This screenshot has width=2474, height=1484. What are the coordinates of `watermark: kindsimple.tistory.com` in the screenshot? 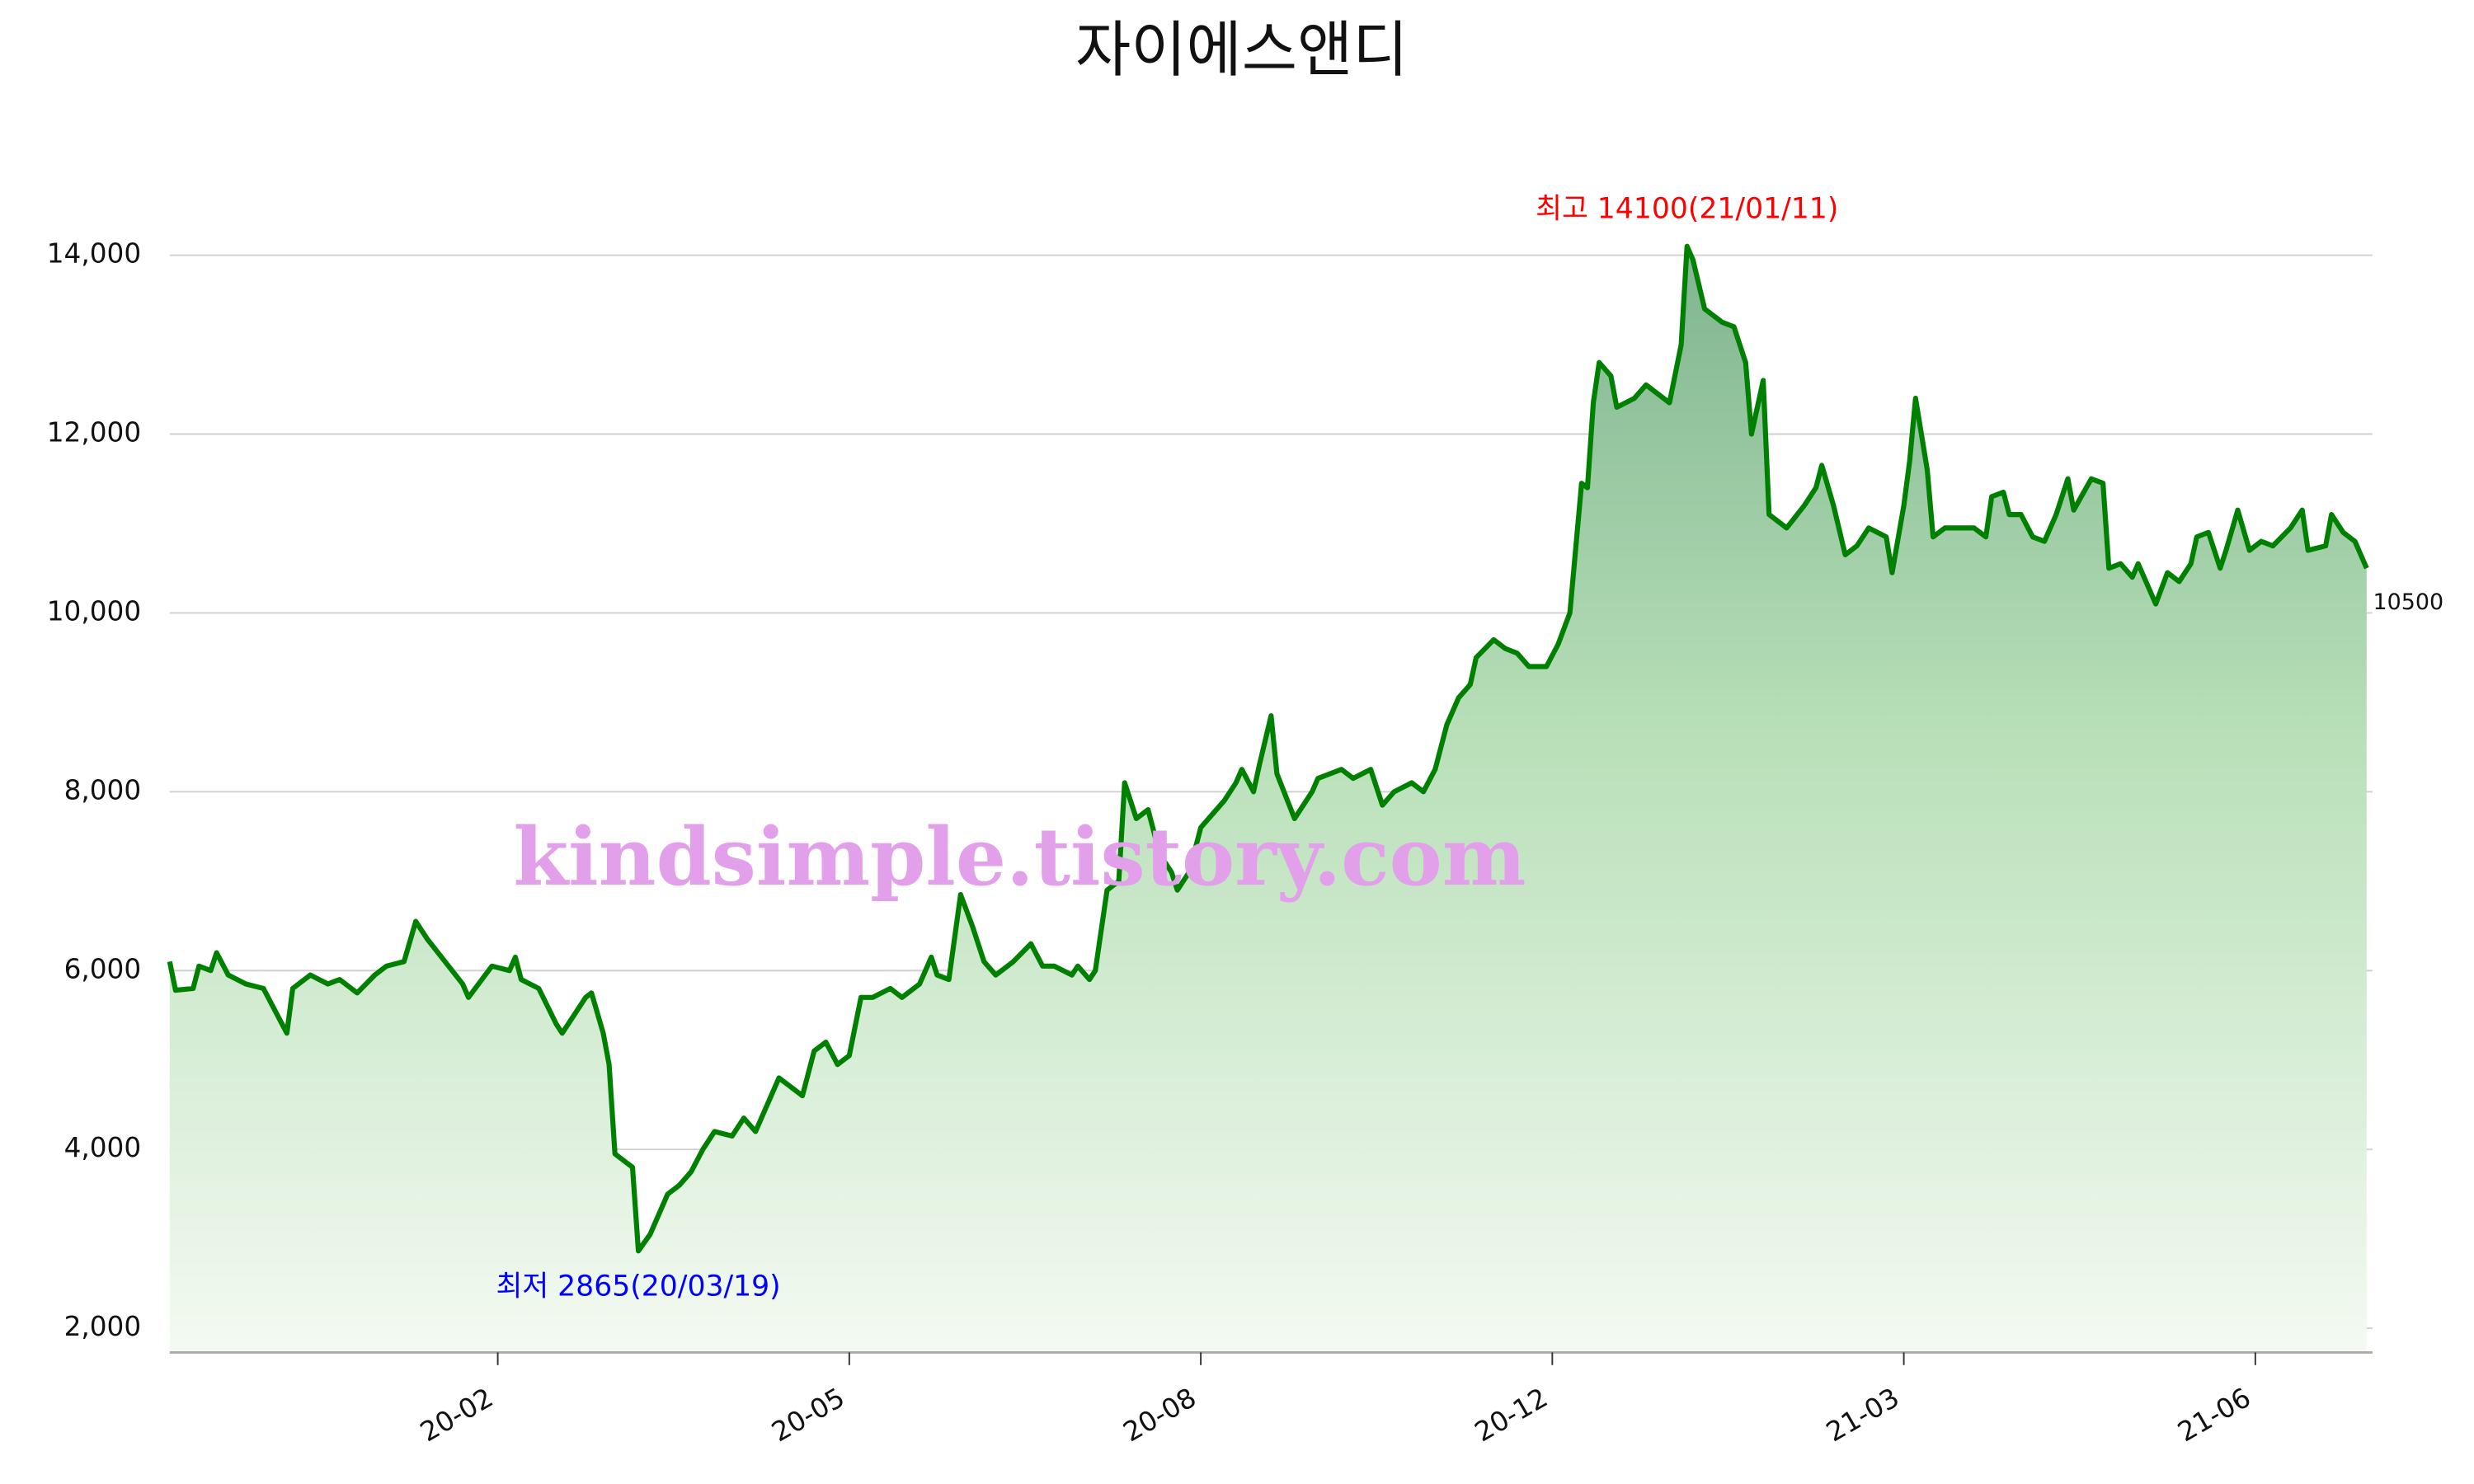 It's located at (1020, 857).